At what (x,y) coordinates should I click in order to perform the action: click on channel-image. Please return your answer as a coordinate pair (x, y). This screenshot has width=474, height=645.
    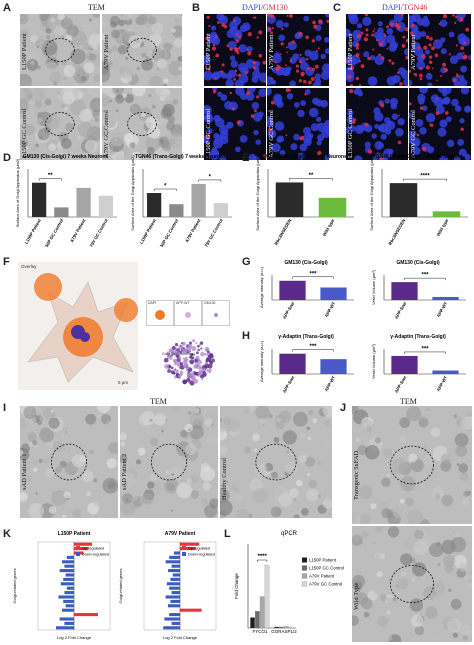
    Looking at the image, I should click on (160, 313).